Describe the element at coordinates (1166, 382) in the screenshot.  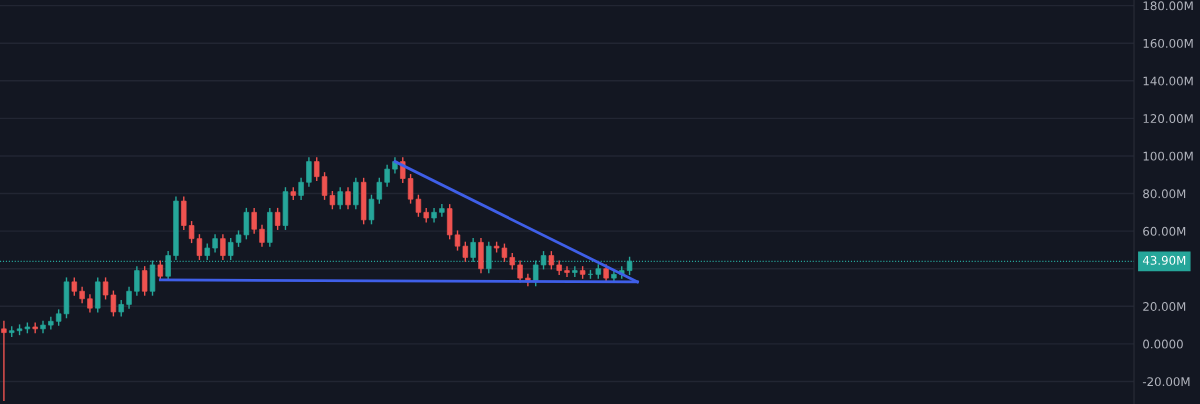
I see `y-tick-label: -20.00M` at that location.